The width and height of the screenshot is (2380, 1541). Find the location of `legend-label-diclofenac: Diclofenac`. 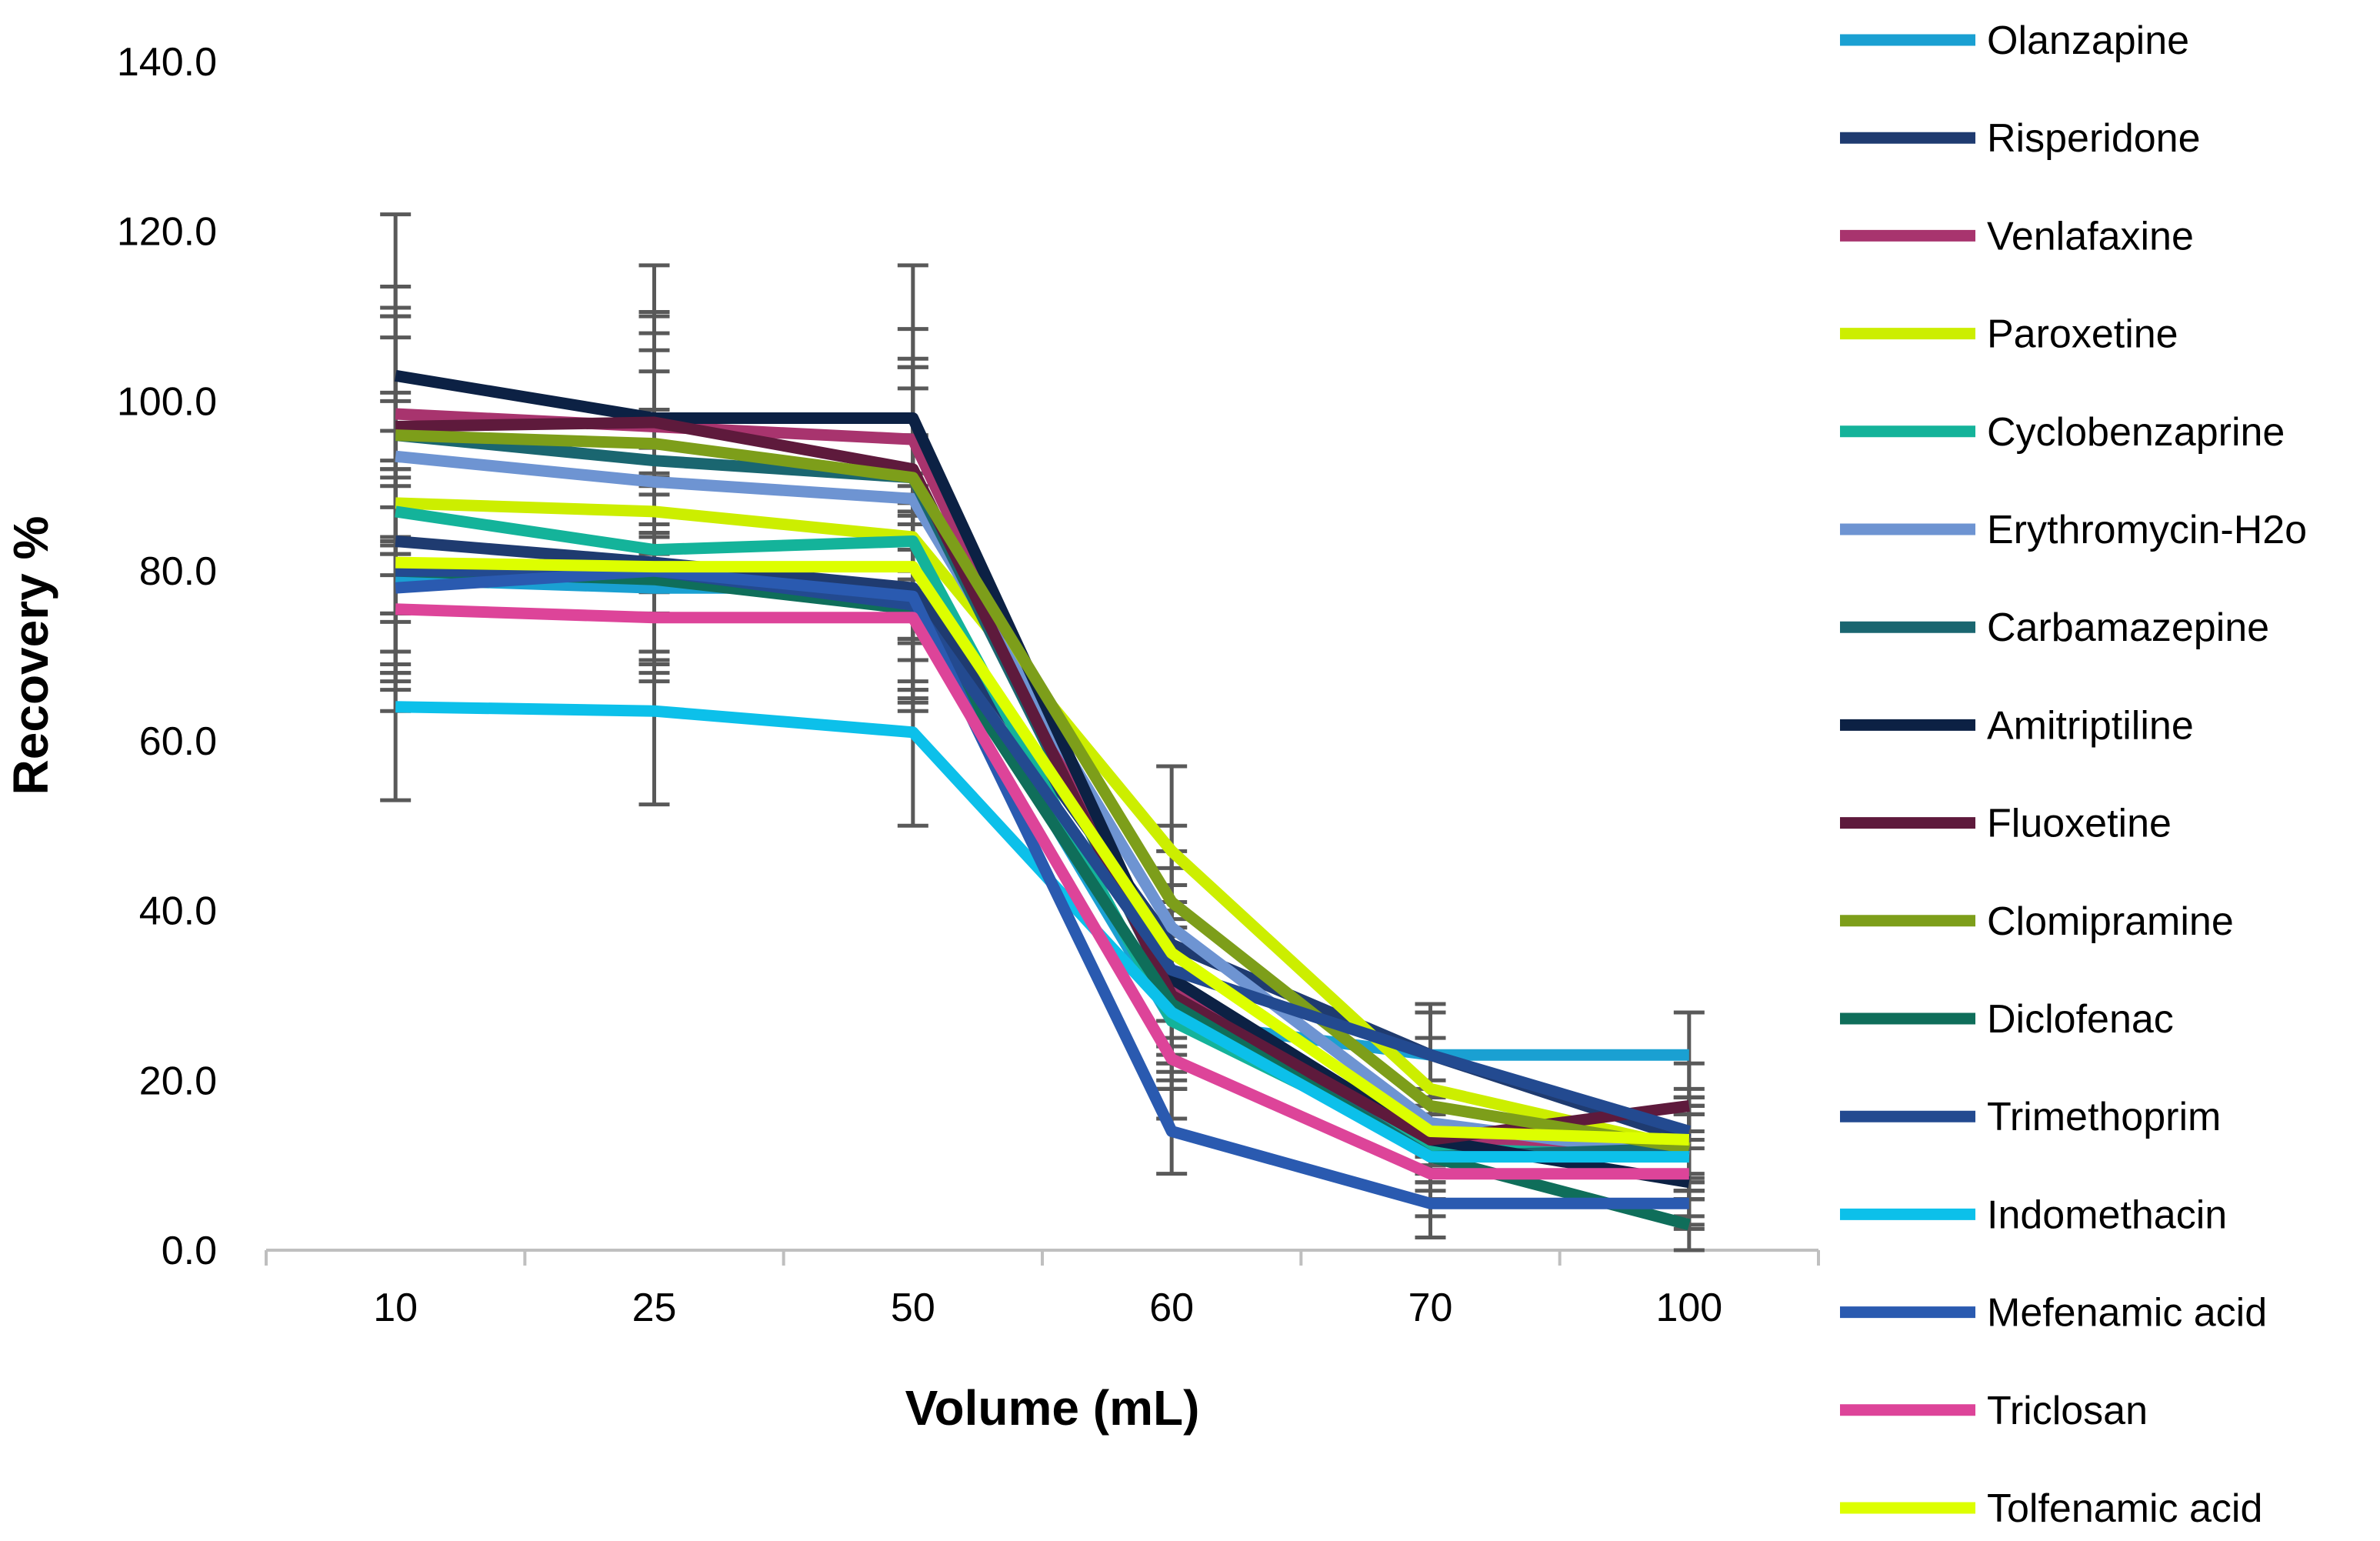

legend-label-diclofenac: Diclofenac is located at coordinates (2080, 1019).